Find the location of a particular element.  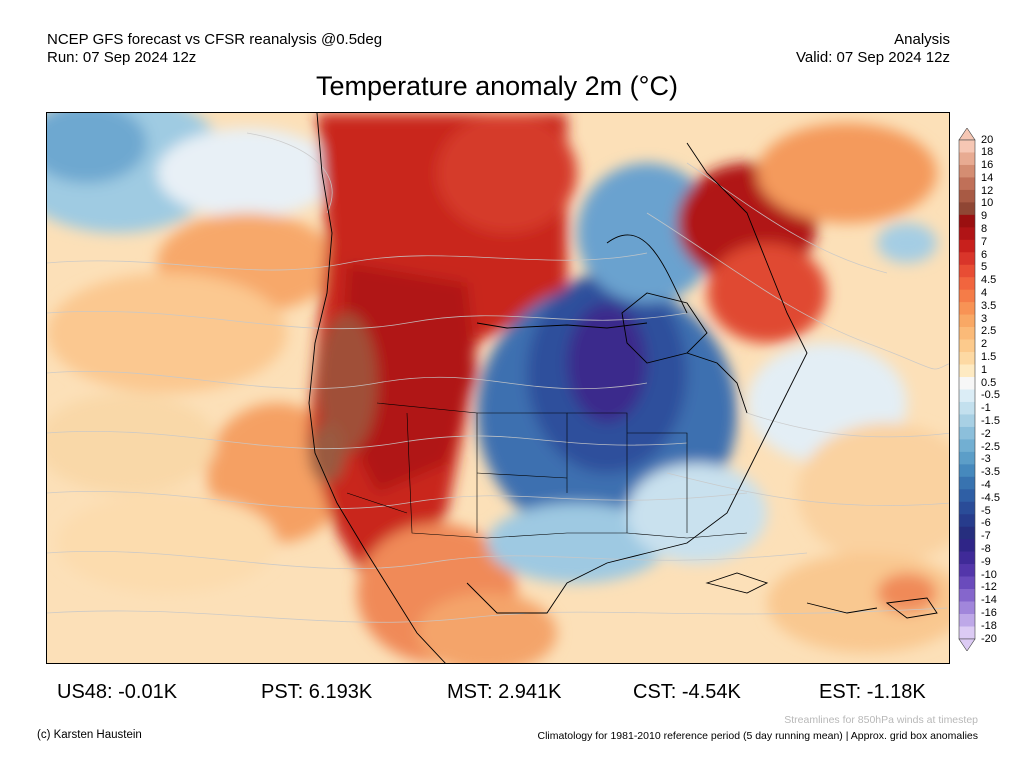

stat-us48: US48: -0.01K is located at coordinates (117, 692).